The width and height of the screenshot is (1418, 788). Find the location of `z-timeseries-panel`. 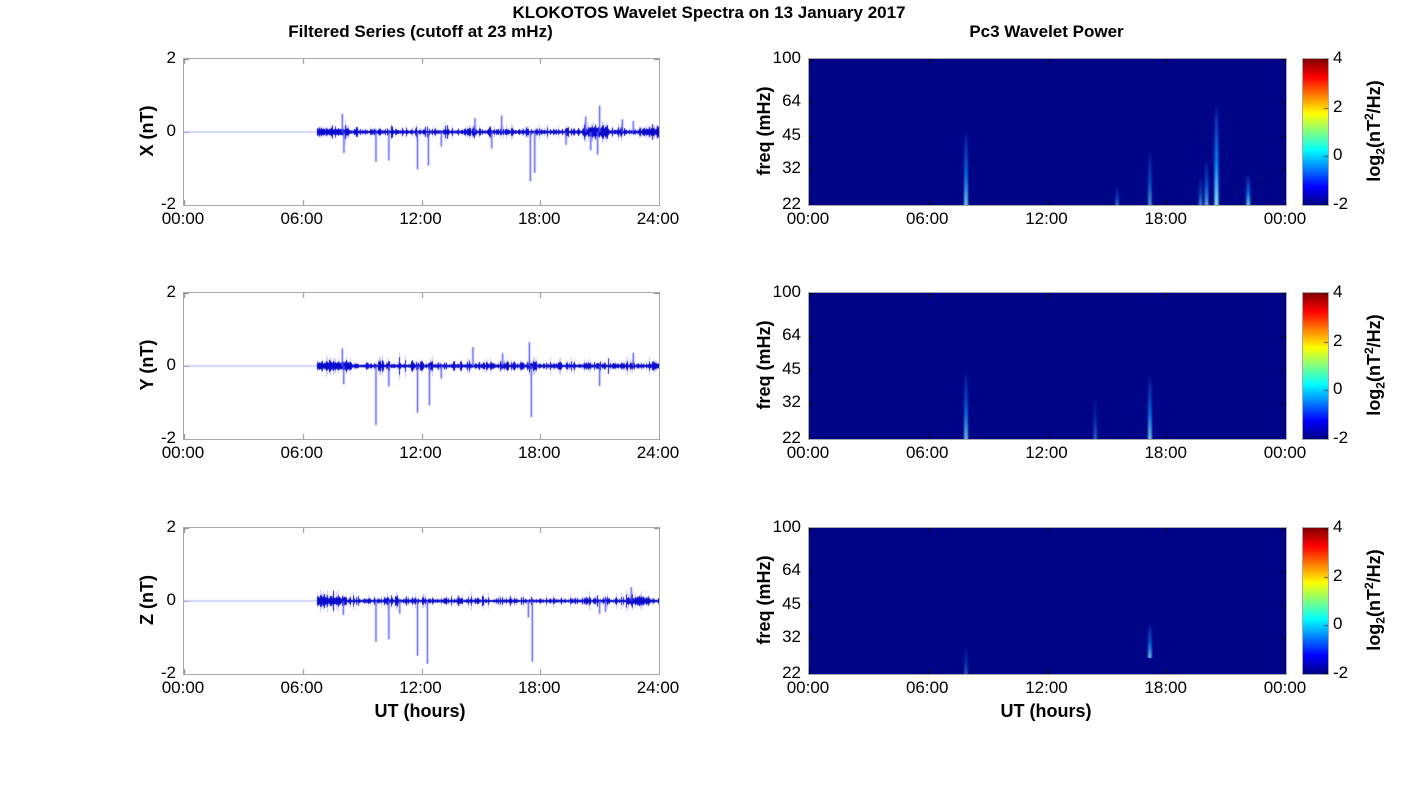

z-timeseries-panel is located at coordinates (421, 601).